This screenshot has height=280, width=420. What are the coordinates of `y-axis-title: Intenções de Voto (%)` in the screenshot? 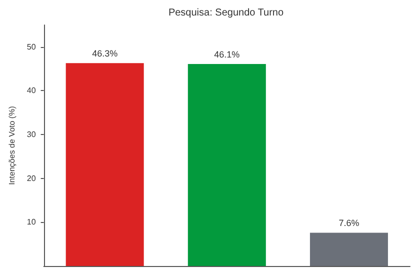 It's located at (12, 145).